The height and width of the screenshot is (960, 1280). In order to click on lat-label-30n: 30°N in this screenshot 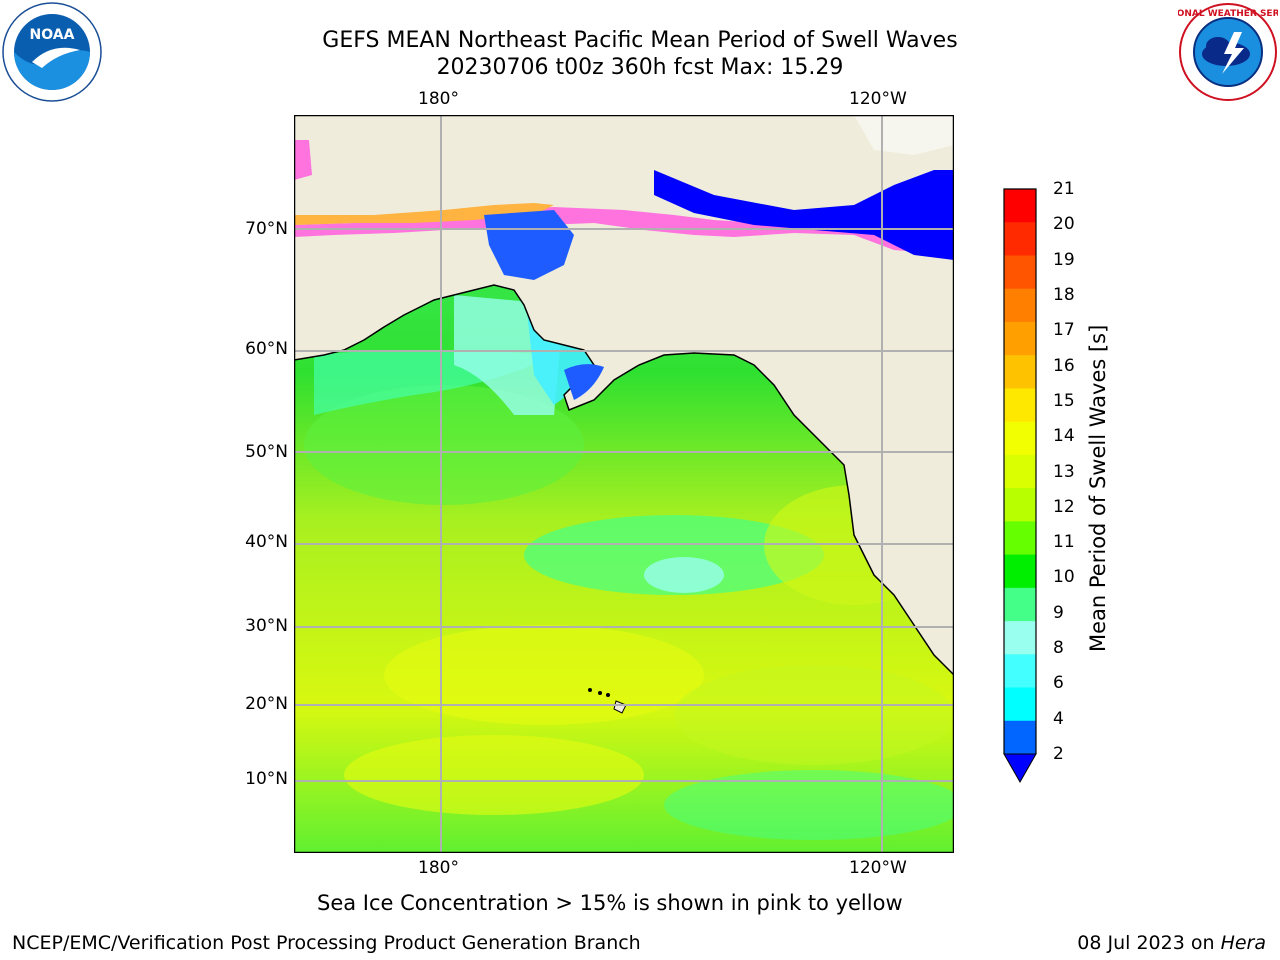, I will do `click(266, 626)`.